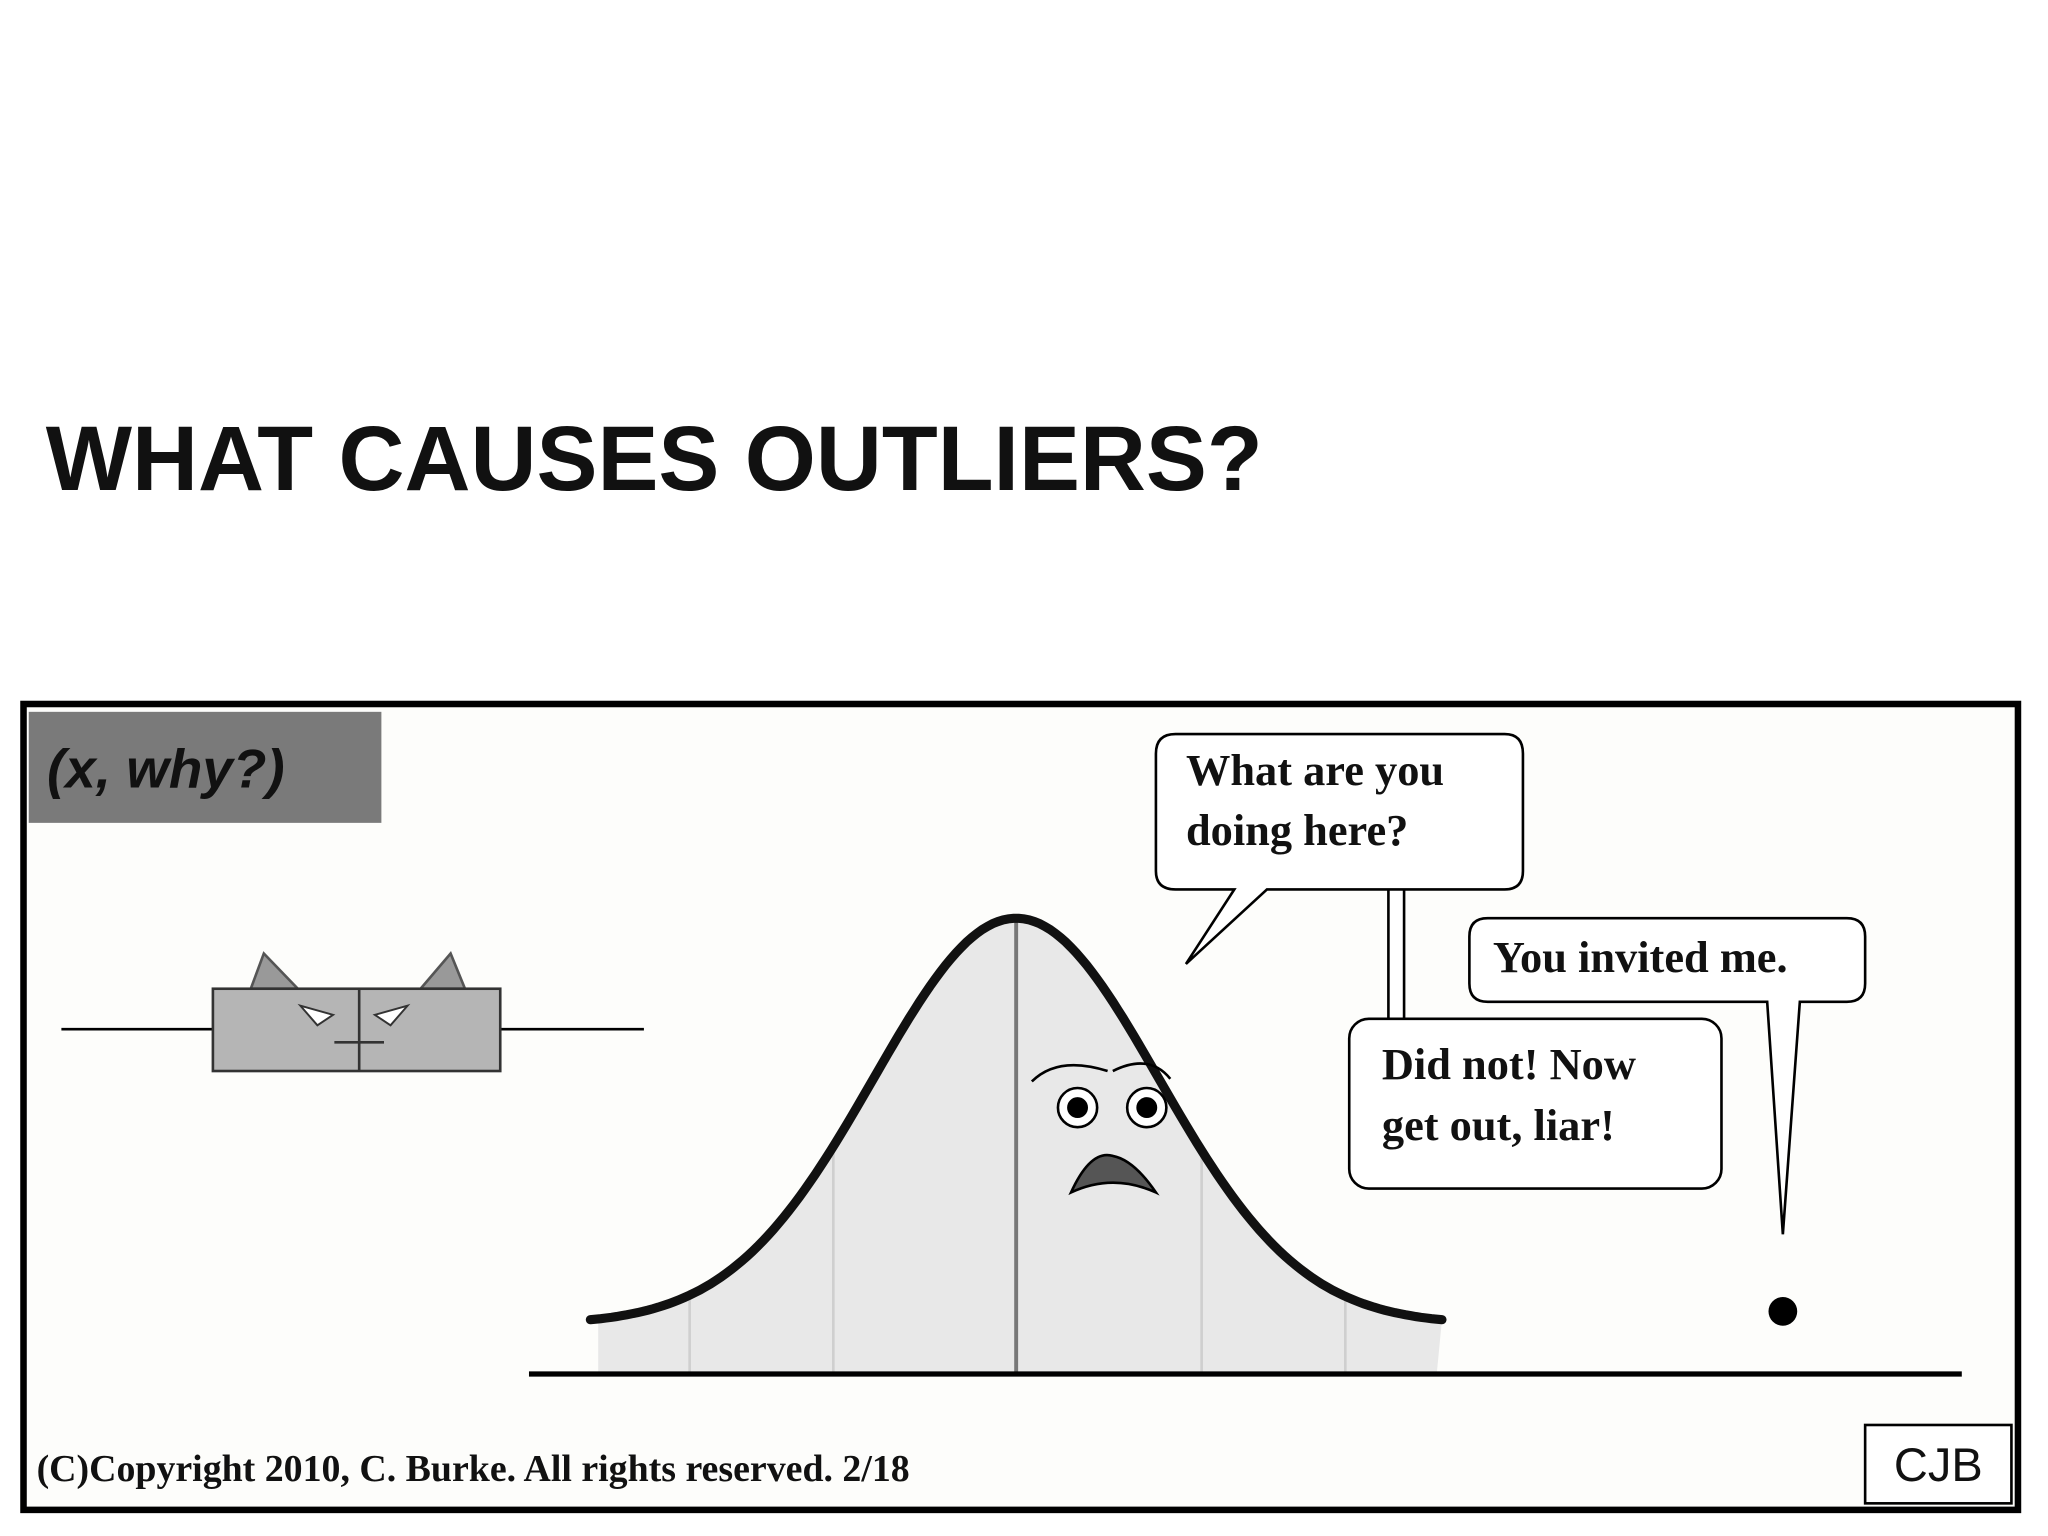  What do you see at coordinates (1297, 830) in the screenshot?
I see `bubble-line: doing here?` at bounding box center [1297, 830].